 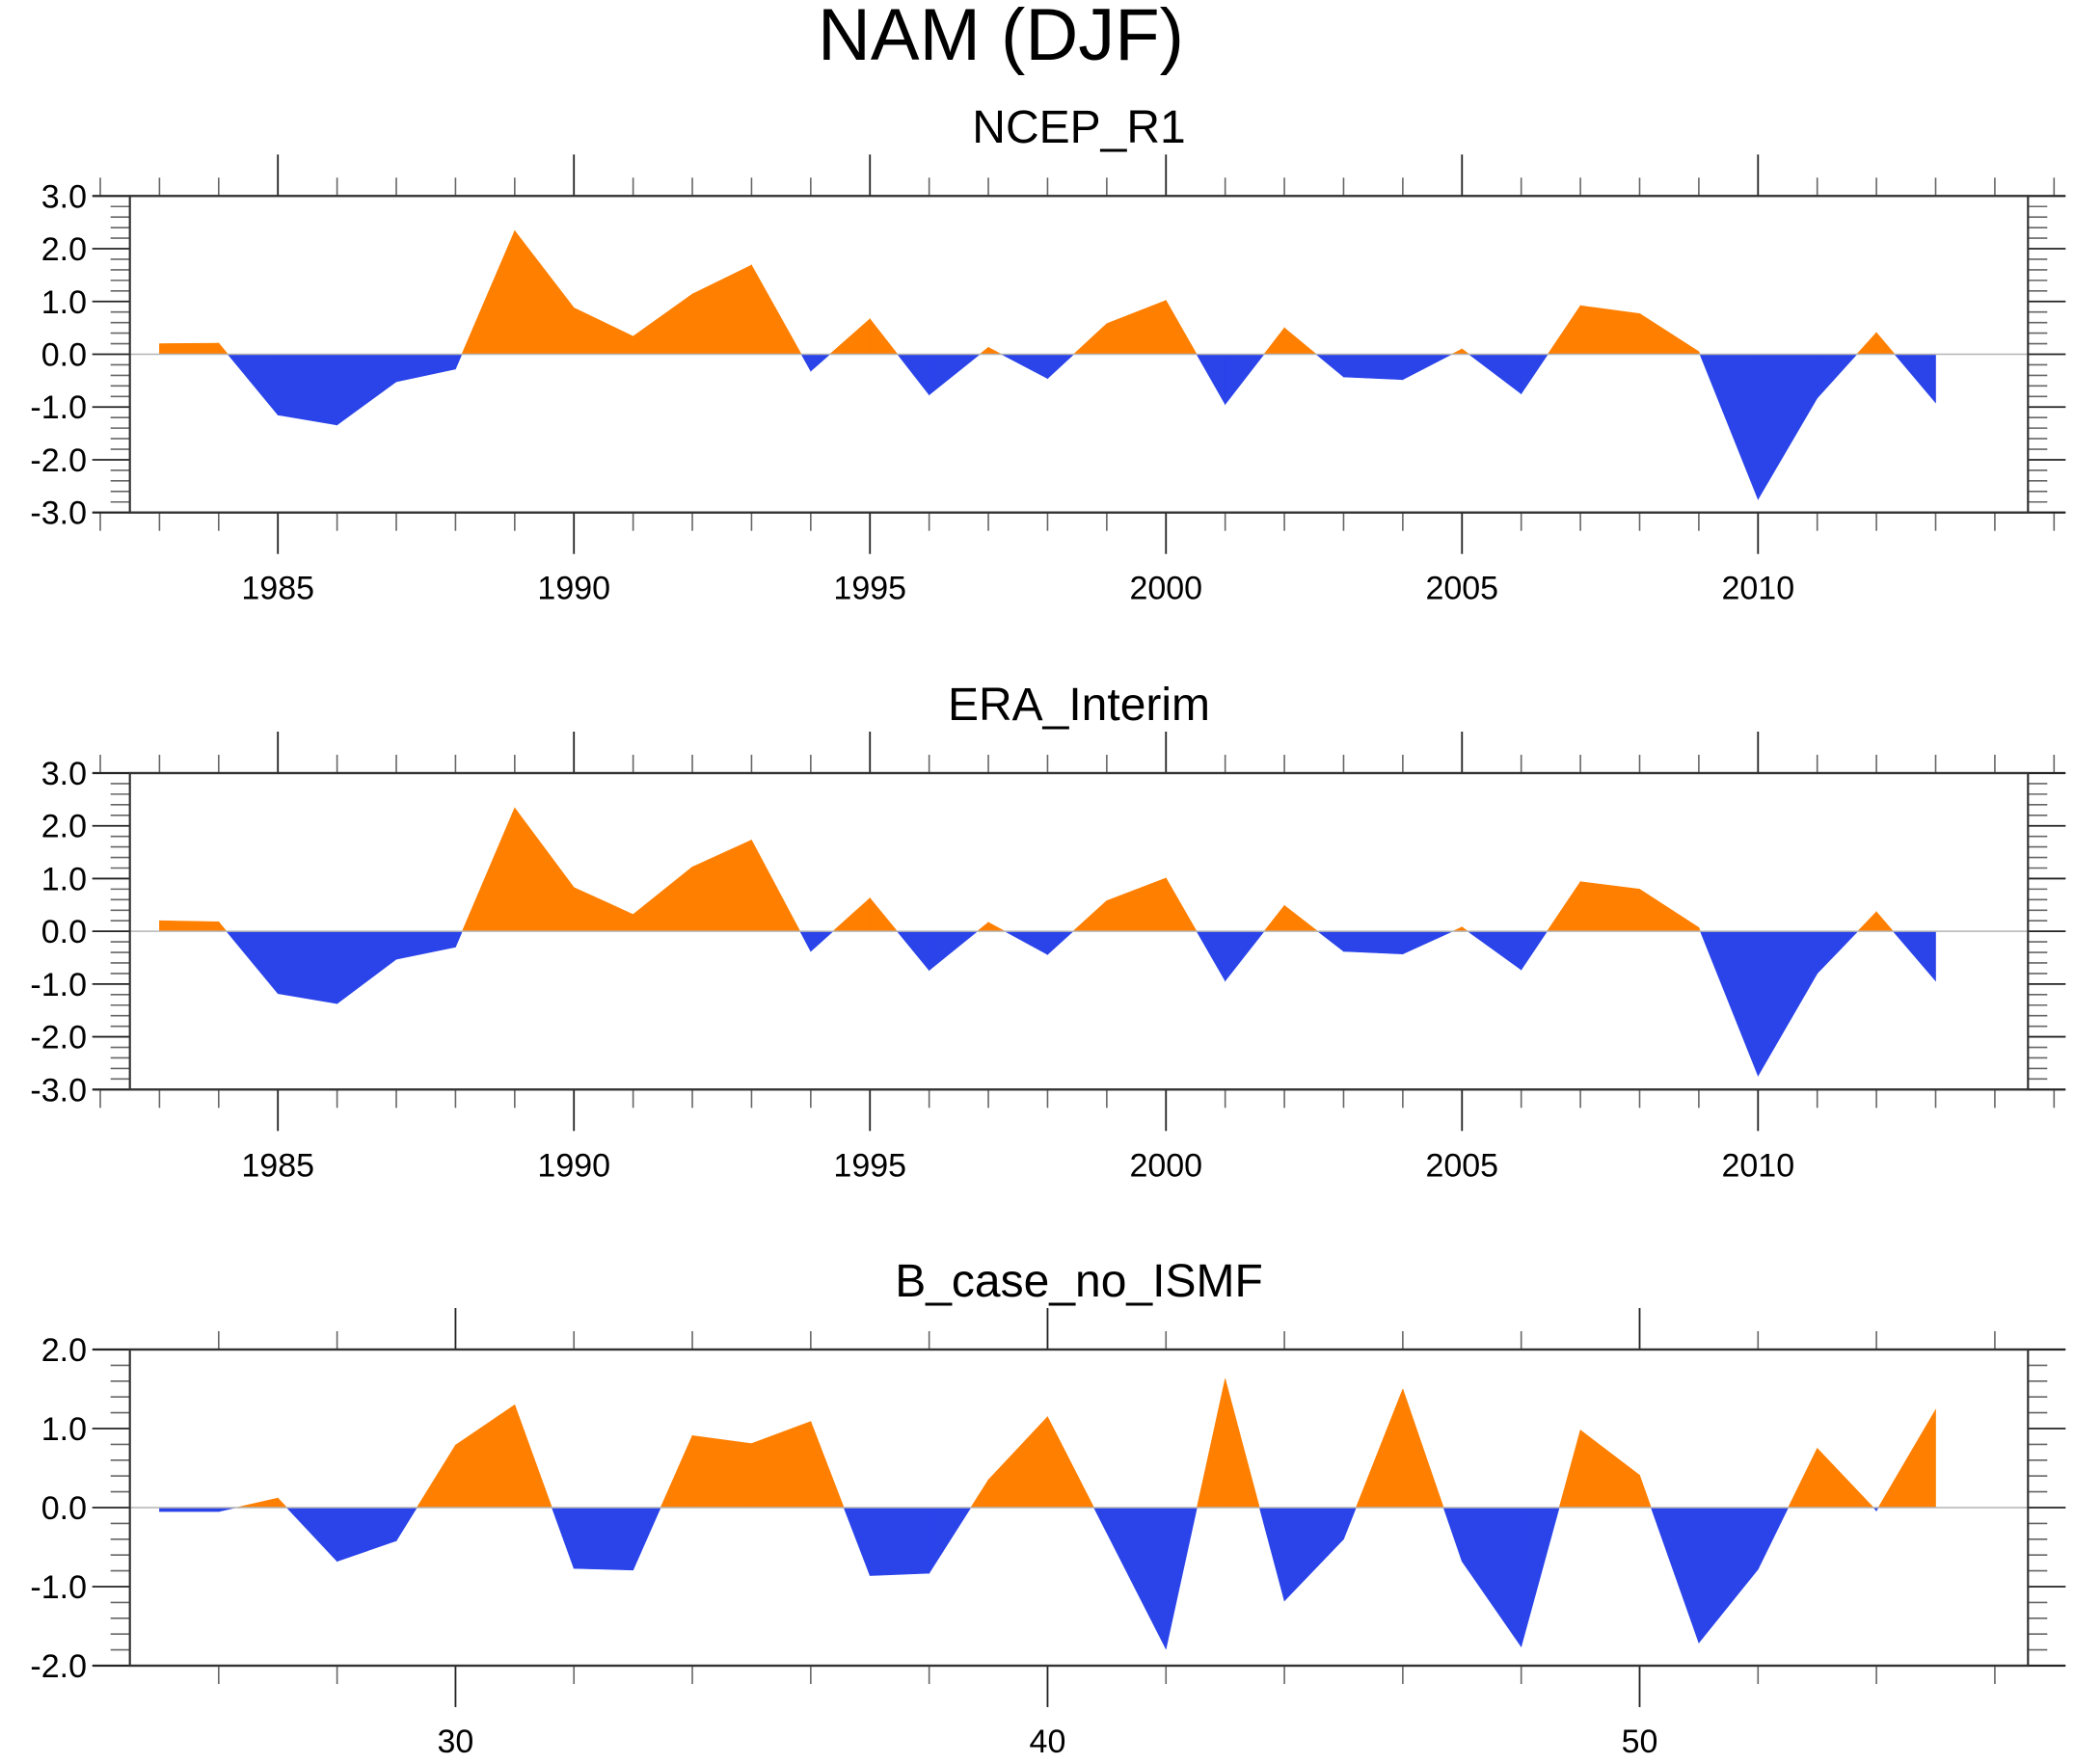 What do you see at coordinates (1461, 1165) in the screenshot?
I see `x-tick-label: 2005` at bounding box center [1461, 1165].